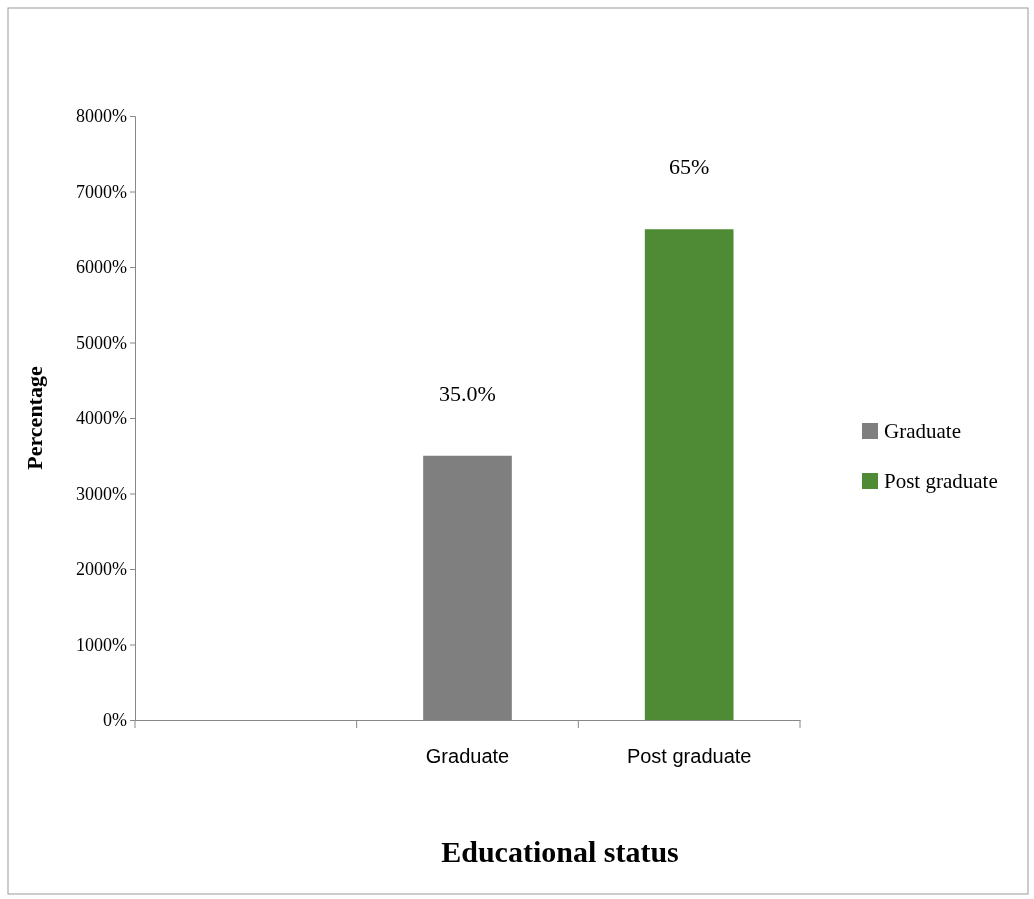  Describe the element at coordinates (101, 342) in the screenshot. I see `y-tick-label: 5000%` at that location.